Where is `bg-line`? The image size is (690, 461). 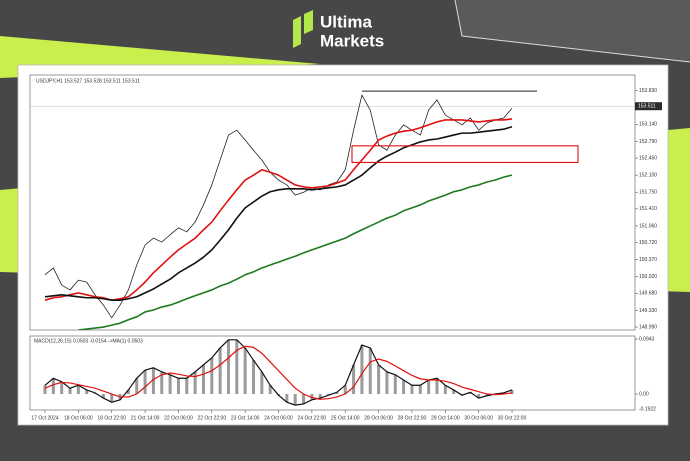
bg-line is located at coordinates (572, 31).